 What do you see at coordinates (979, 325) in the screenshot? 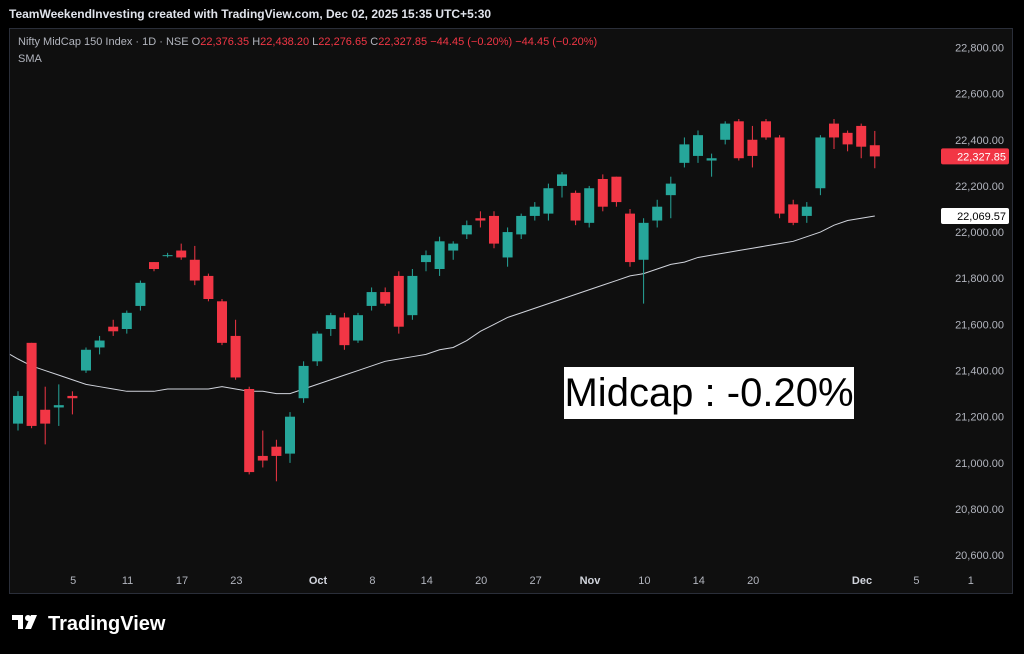
I see `y-tick-label: 21,600.00` at bounding box center [979, 325].